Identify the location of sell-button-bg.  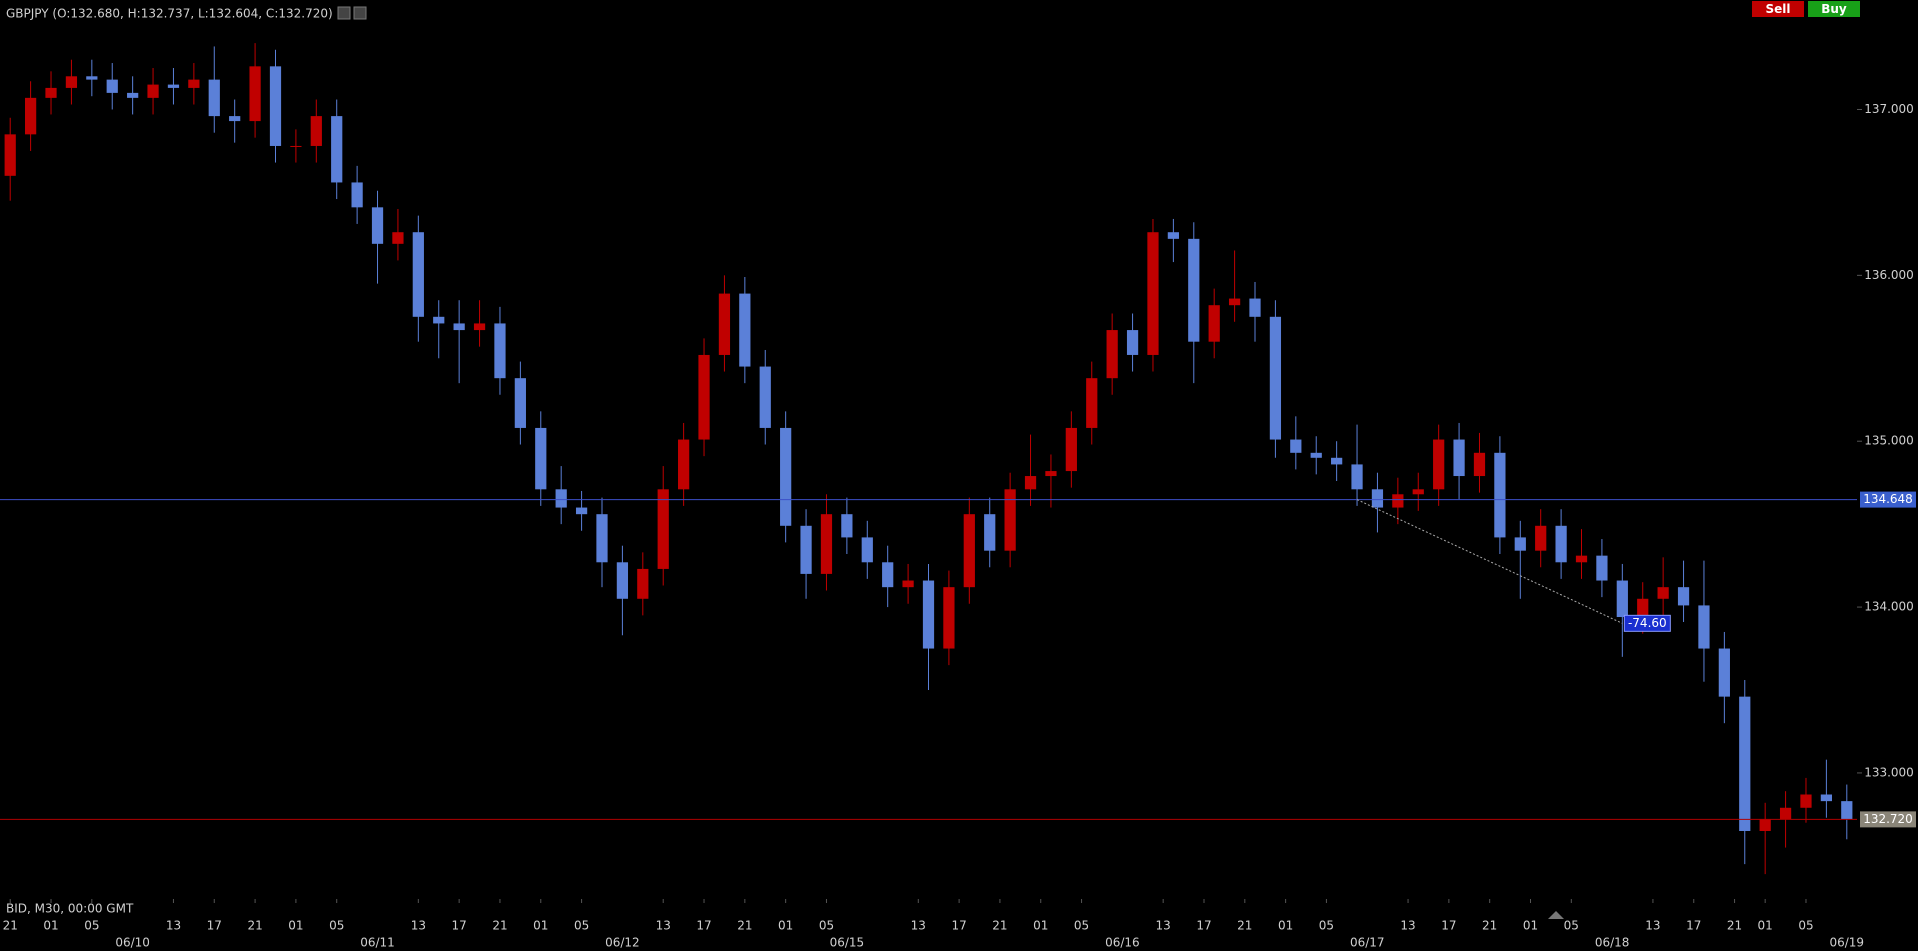
(1778, 9).